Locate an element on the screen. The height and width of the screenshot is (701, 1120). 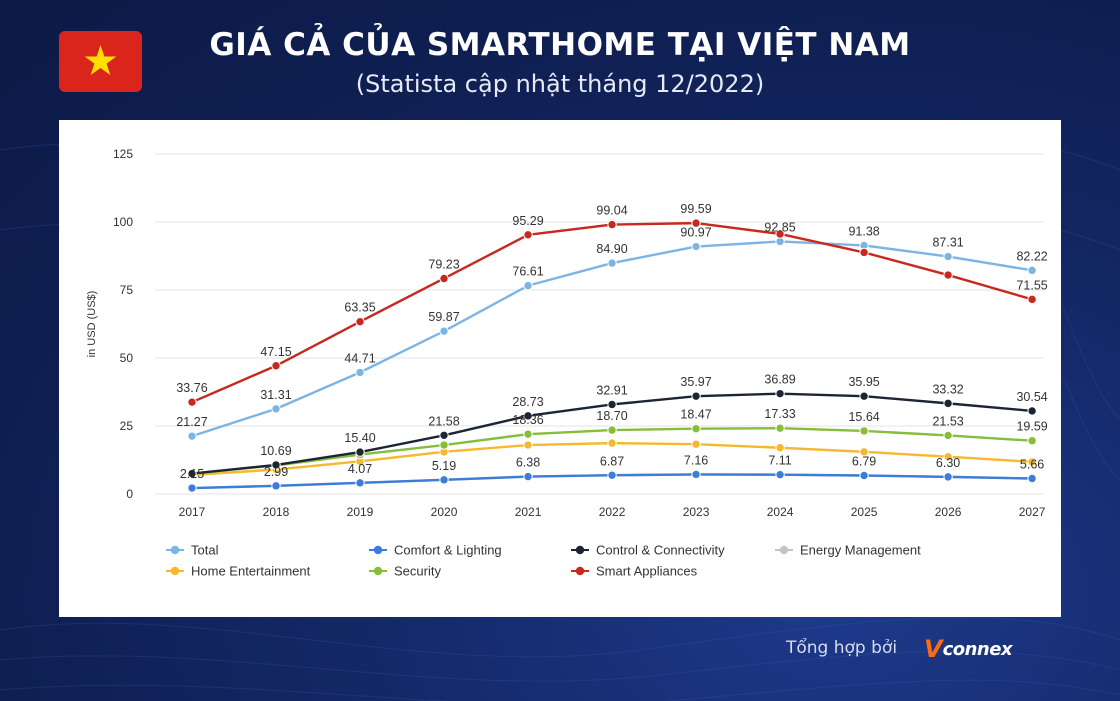
flag-star-icon is located at coordinates (100, 60).